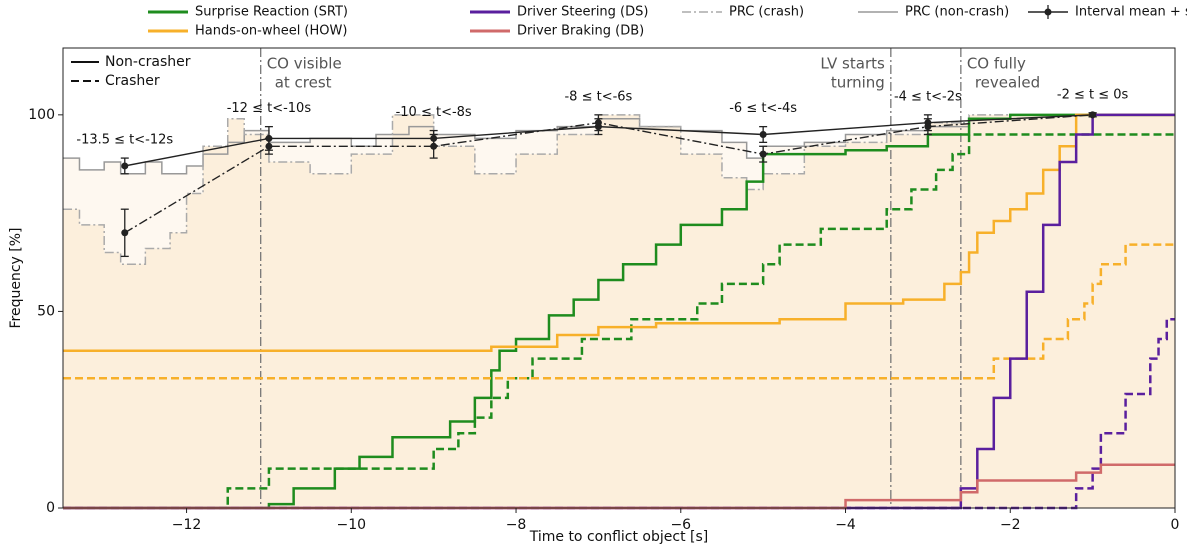  What do you see at coordinates (434, 112) in the screenshot?
I see `interval-label: -10 ≤ t<-8s` at bounding box center [434, 112].